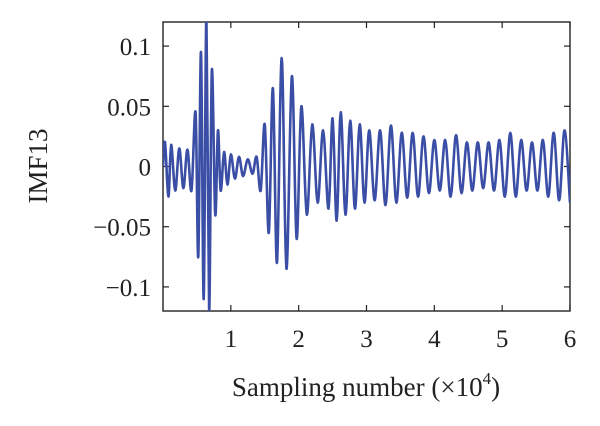 The image size is (600, 426). What do you see at coordinates (357, 387) in the screenshot?
I see `x-axis-title-main: Sampling number (×10` at bounding box center [357, 387].